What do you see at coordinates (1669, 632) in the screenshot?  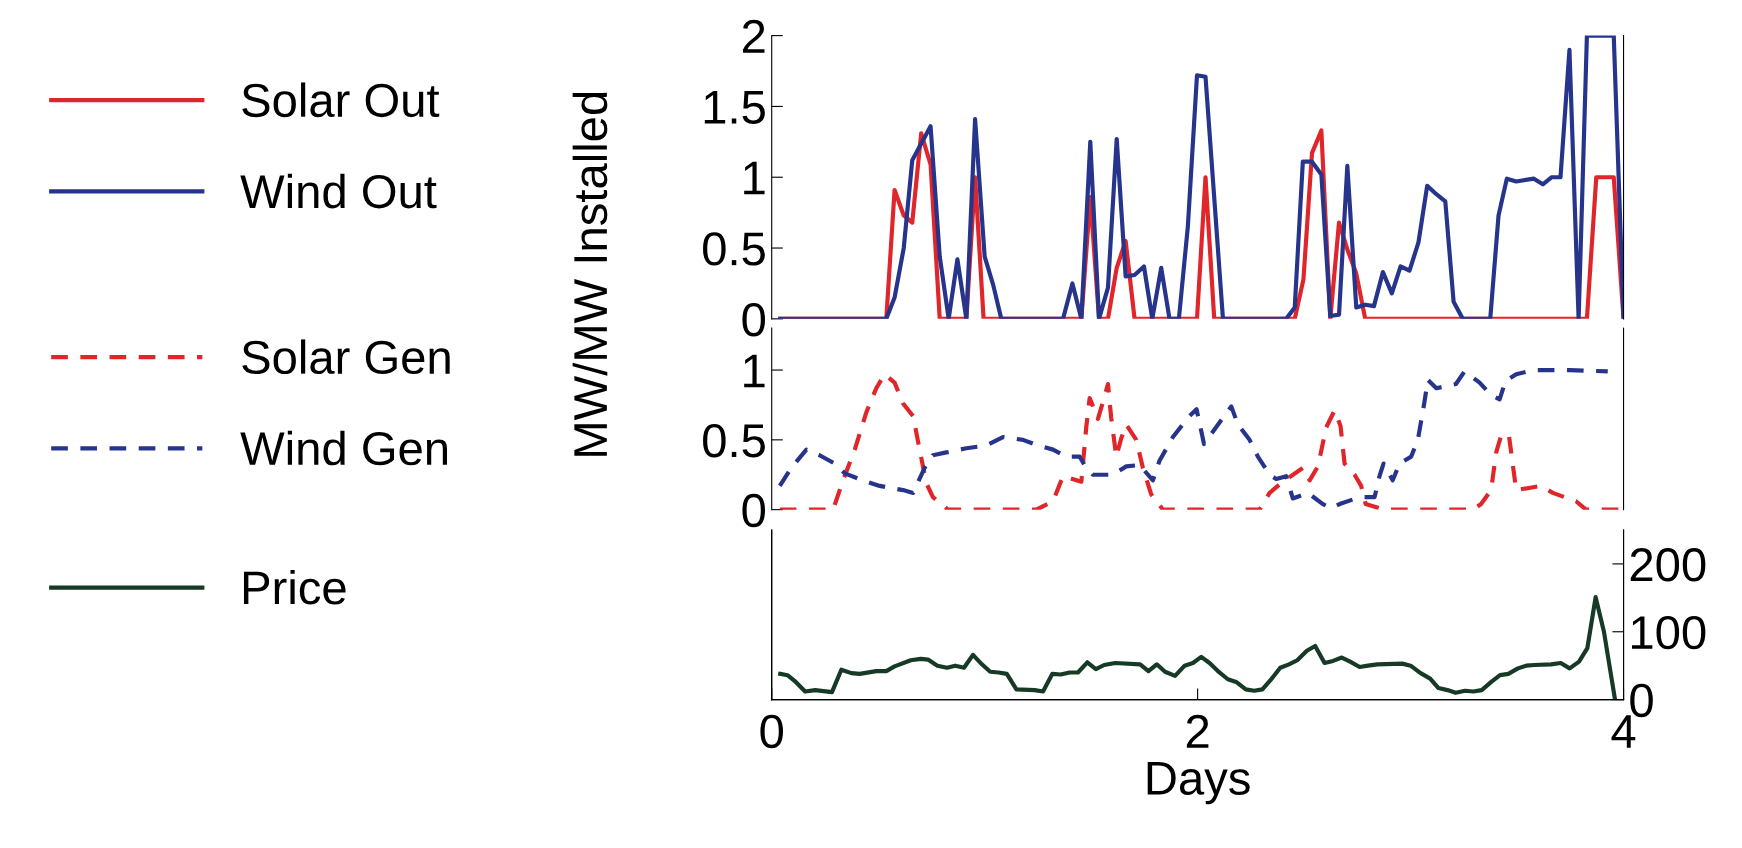 I see `y2-tick-label: 100` at bounding box center [1669, 632].